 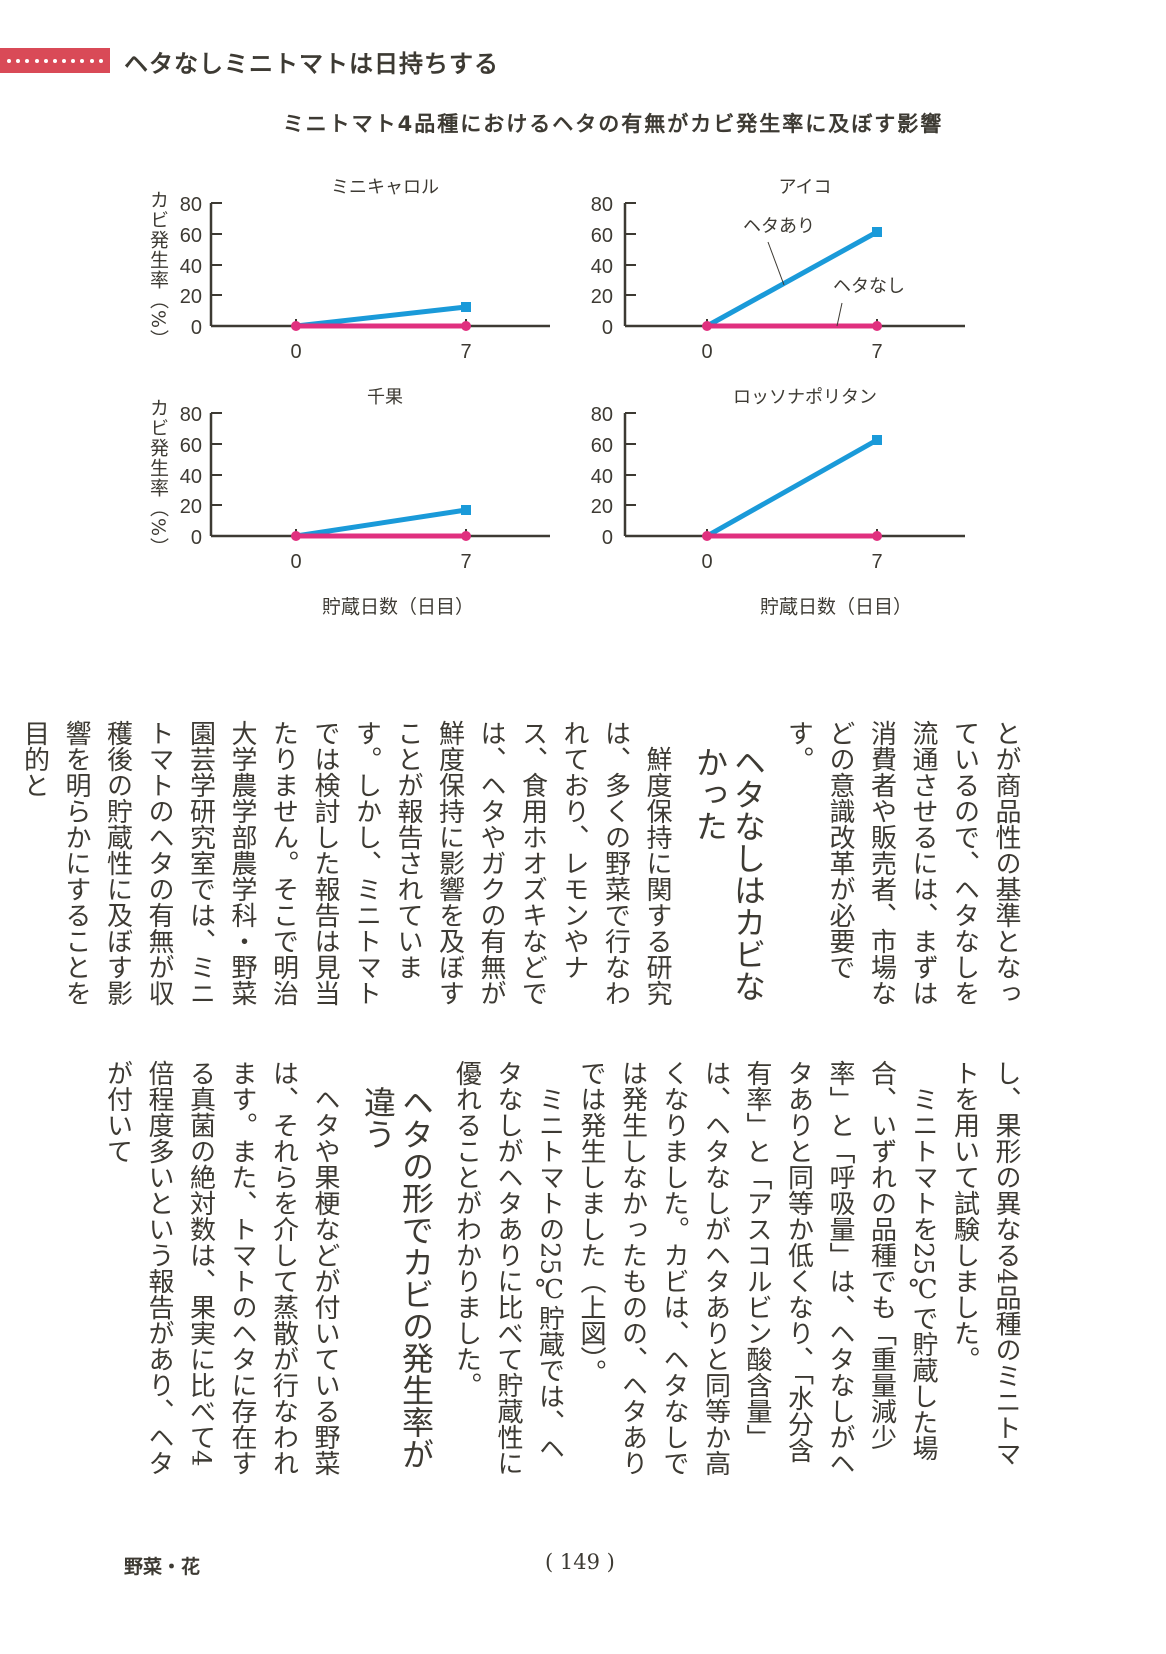 I want to click on chart-title: アイコ, so click(x=804, y=187).